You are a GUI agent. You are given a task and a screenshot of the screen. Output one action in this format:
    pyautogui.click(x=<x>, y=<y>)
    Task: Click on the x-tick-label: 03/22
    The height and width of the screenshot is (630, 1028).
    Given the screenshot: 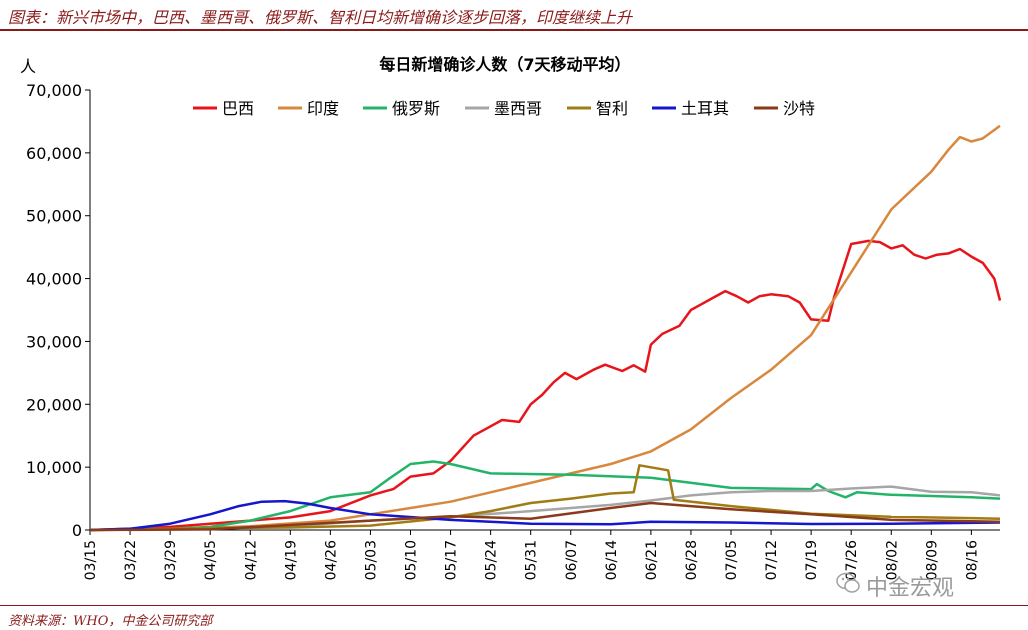 What is the action you would take?
    pyautogui.click(x=131, y=560)
    